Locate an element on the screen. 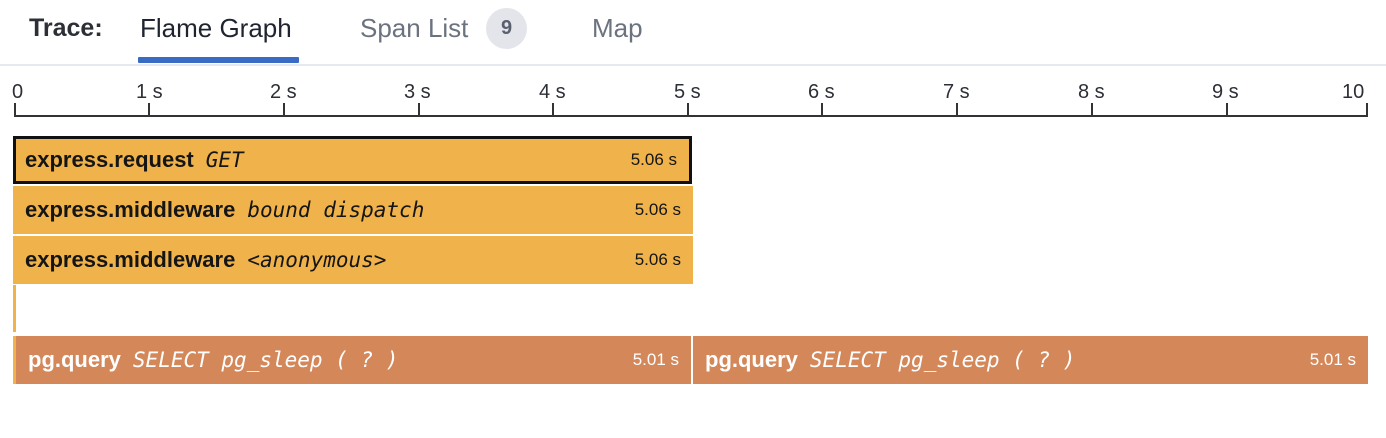 The height and width of the screenshot is (438, 1386). trace-label: Trace: is located at coordinates (66, 28).